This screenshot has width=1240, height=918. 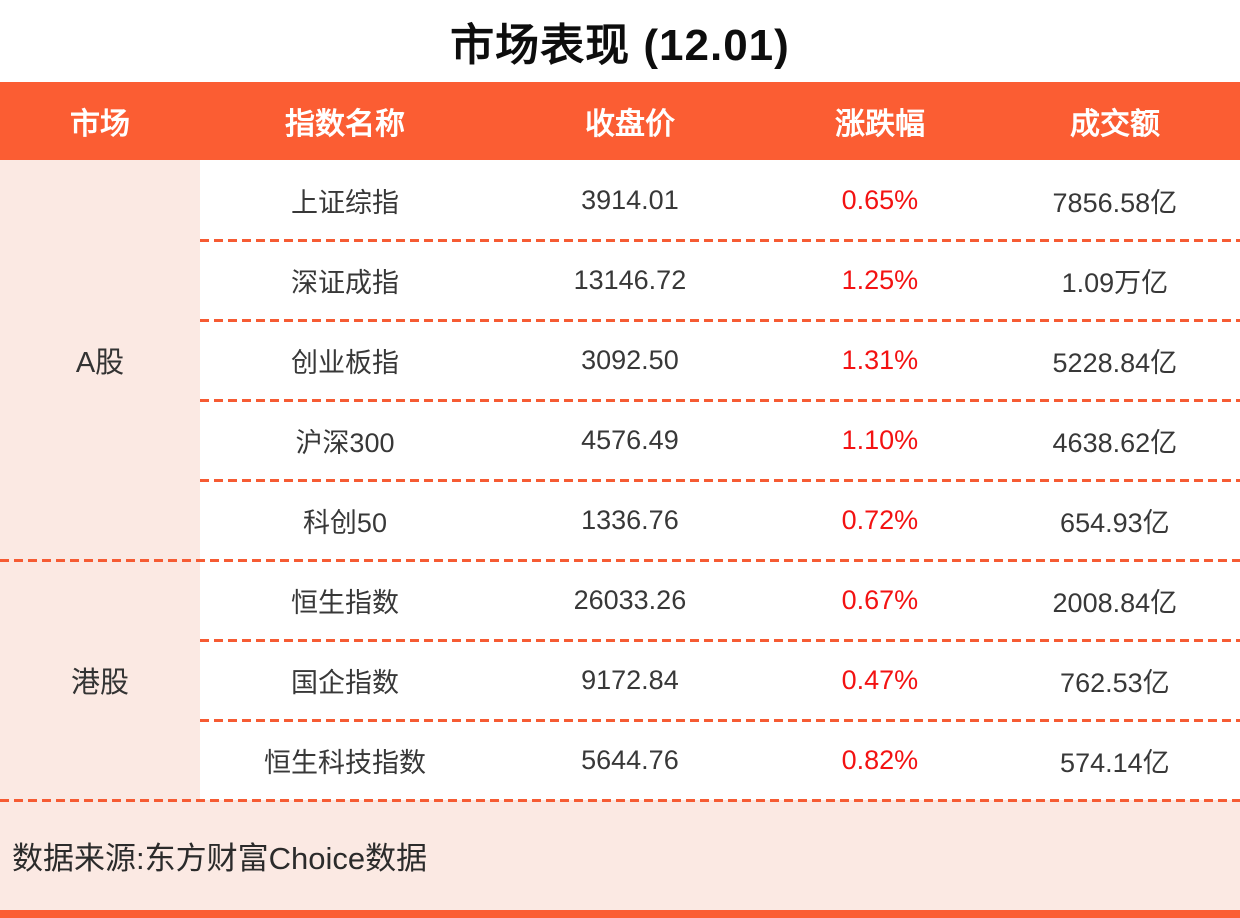 What do you see at coordinates (1115, 522) in the screenshot?
I see `turnover-cell: 654.93亿` at bounding box center [1115, 522].